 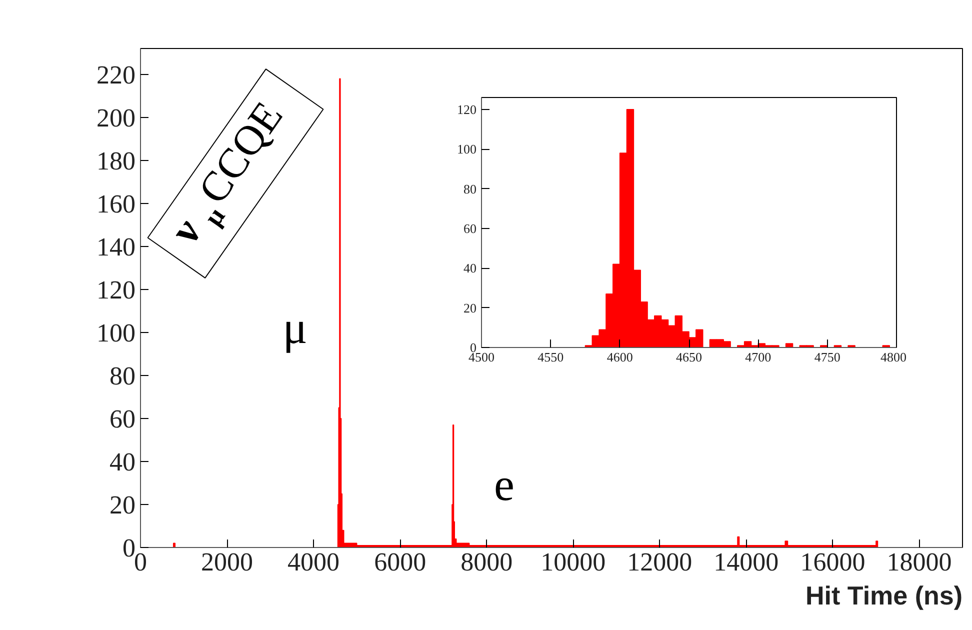 What do you see at coordinates (314, 562) in the screenshot?
I see `x-tick-label: 4000` at bounding box center [314, 562].